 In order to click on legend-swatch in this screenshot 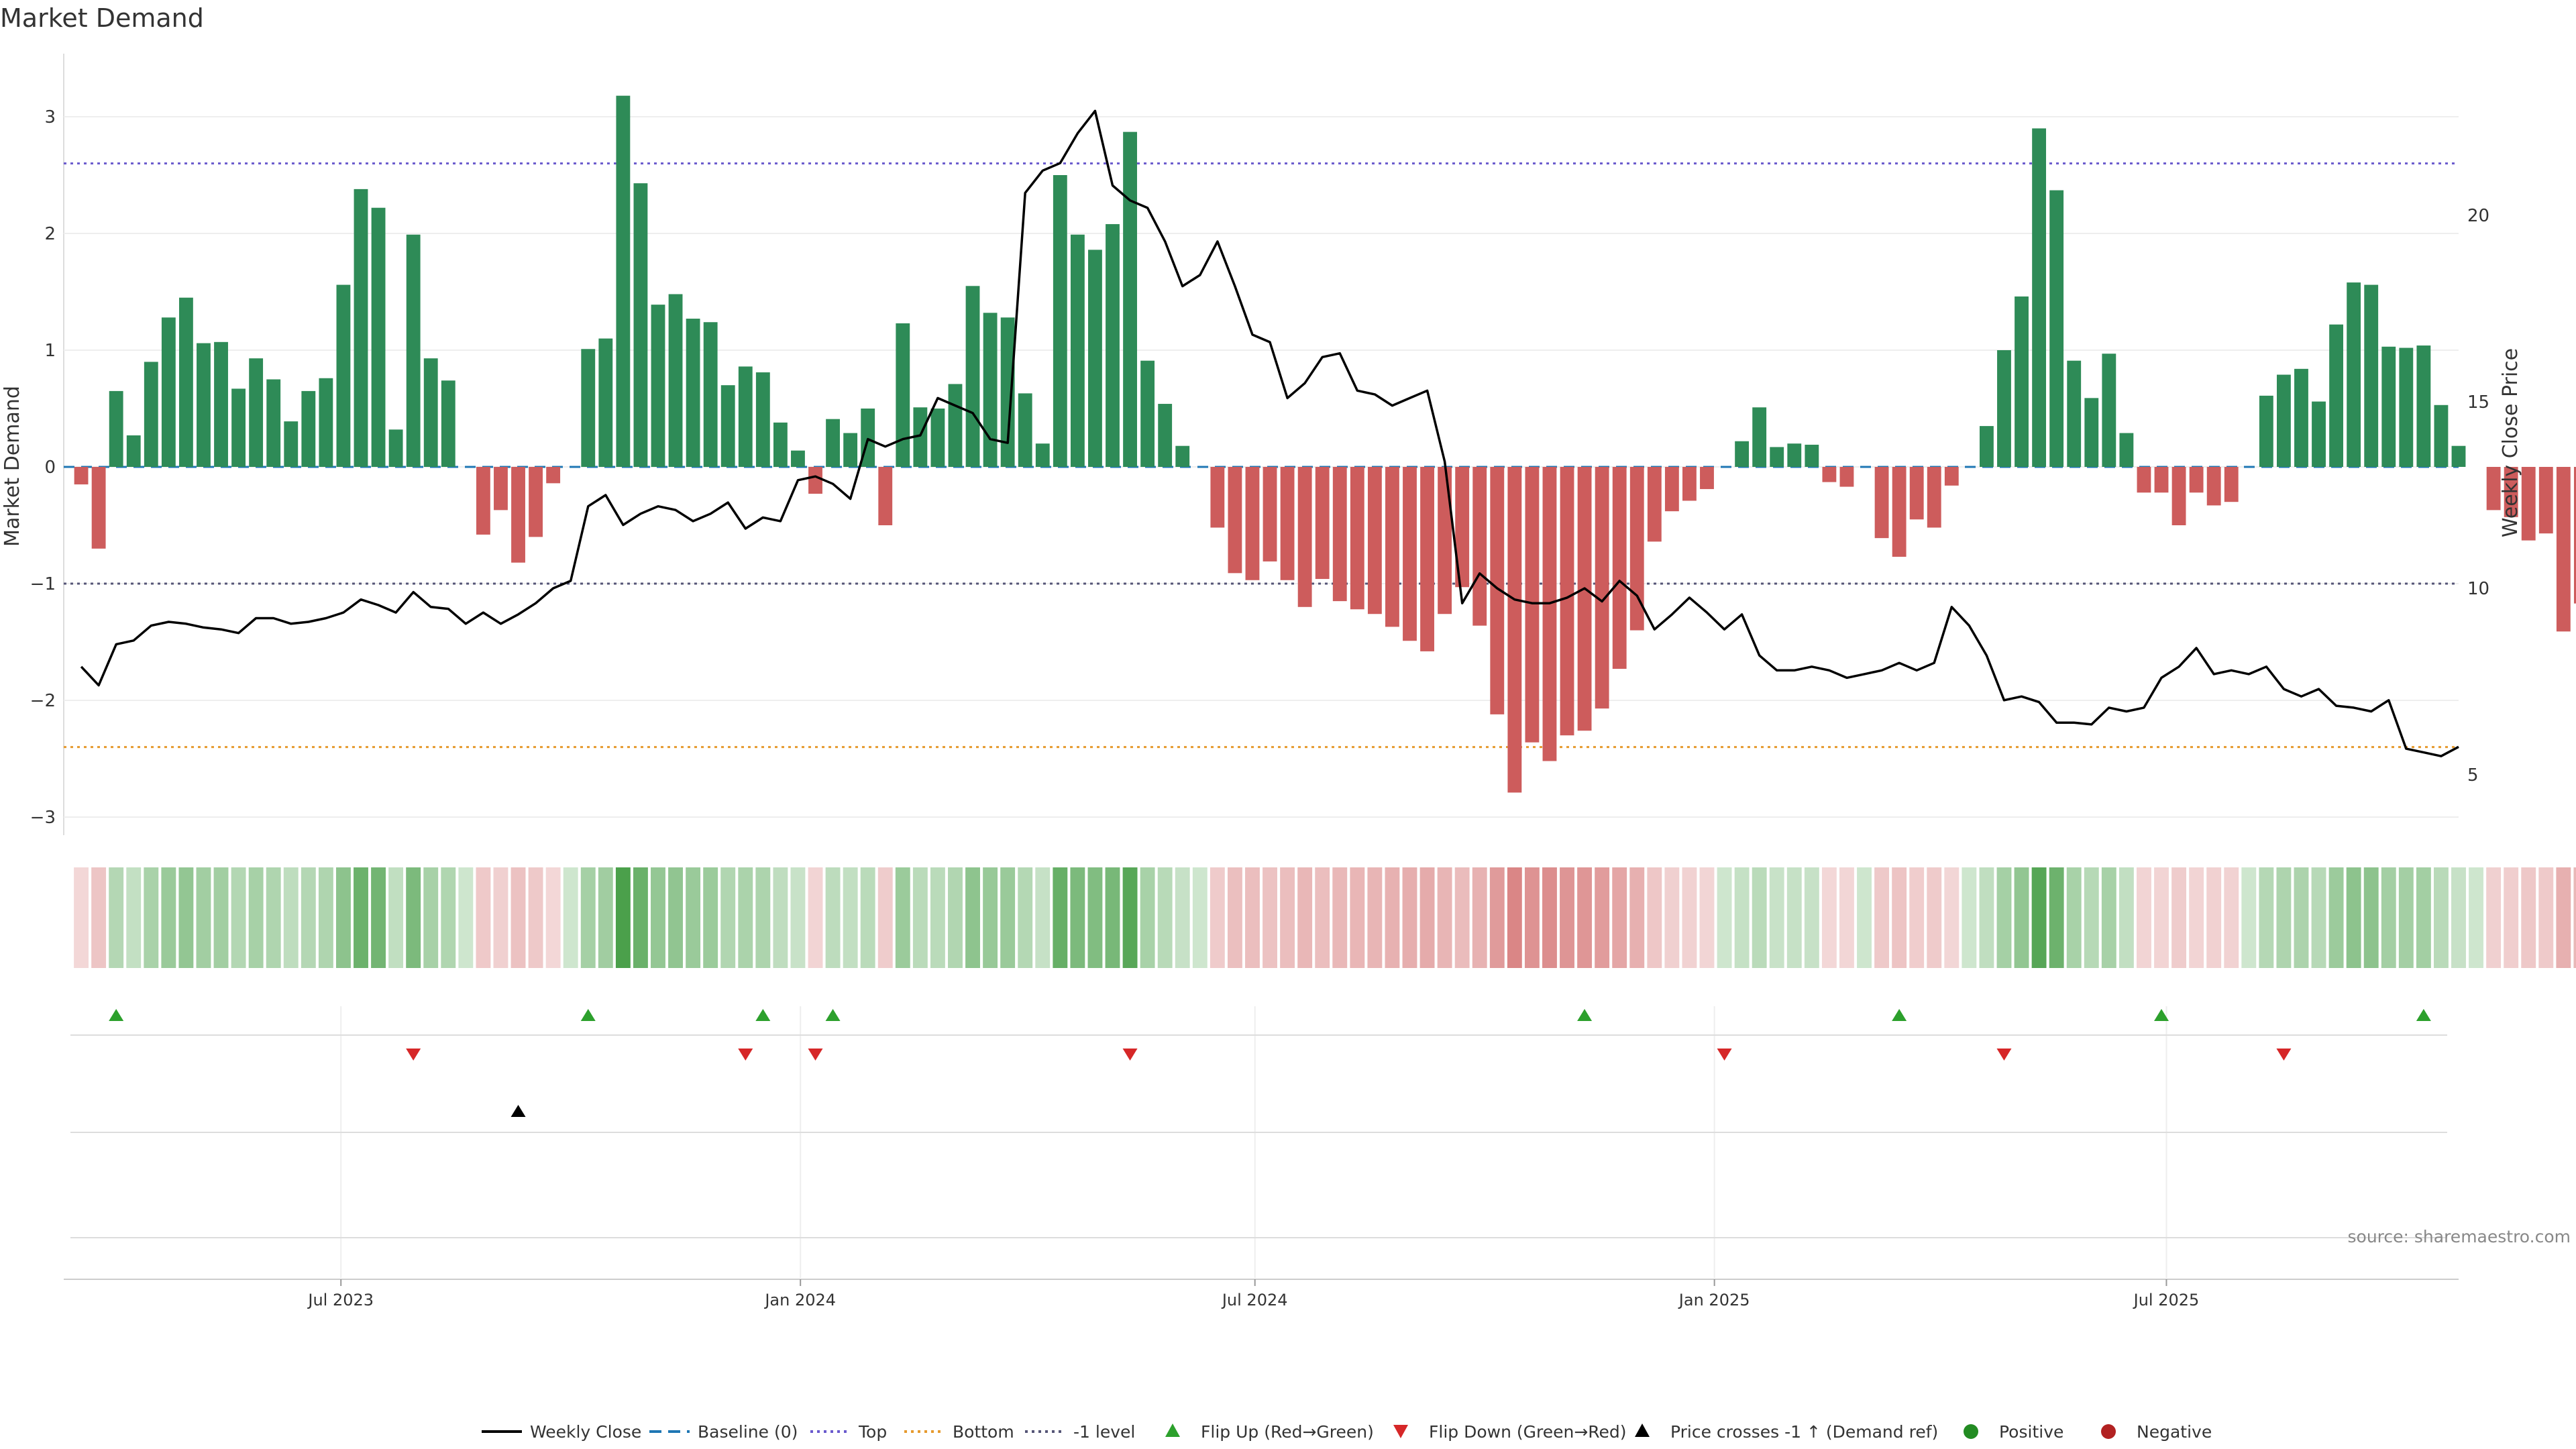, I will do `click(1172, 1430)`.